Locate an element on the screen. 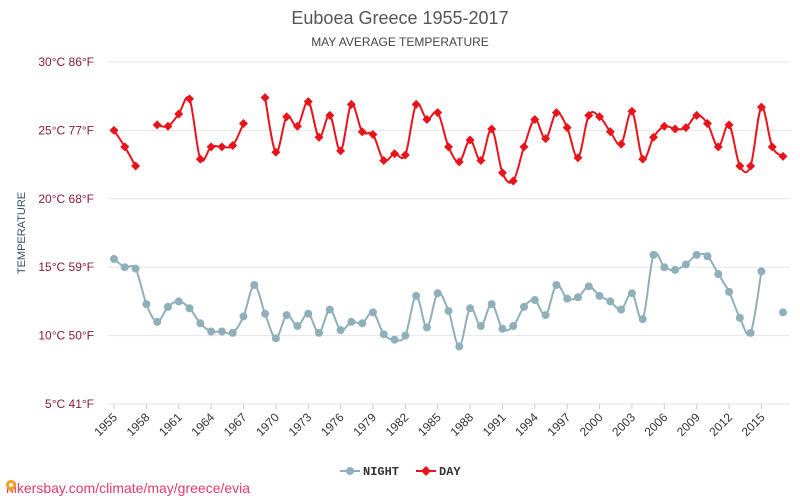 The image size is (800, 500). y-tick-label: 5°C 41°F is located at coordinates (69, 404).